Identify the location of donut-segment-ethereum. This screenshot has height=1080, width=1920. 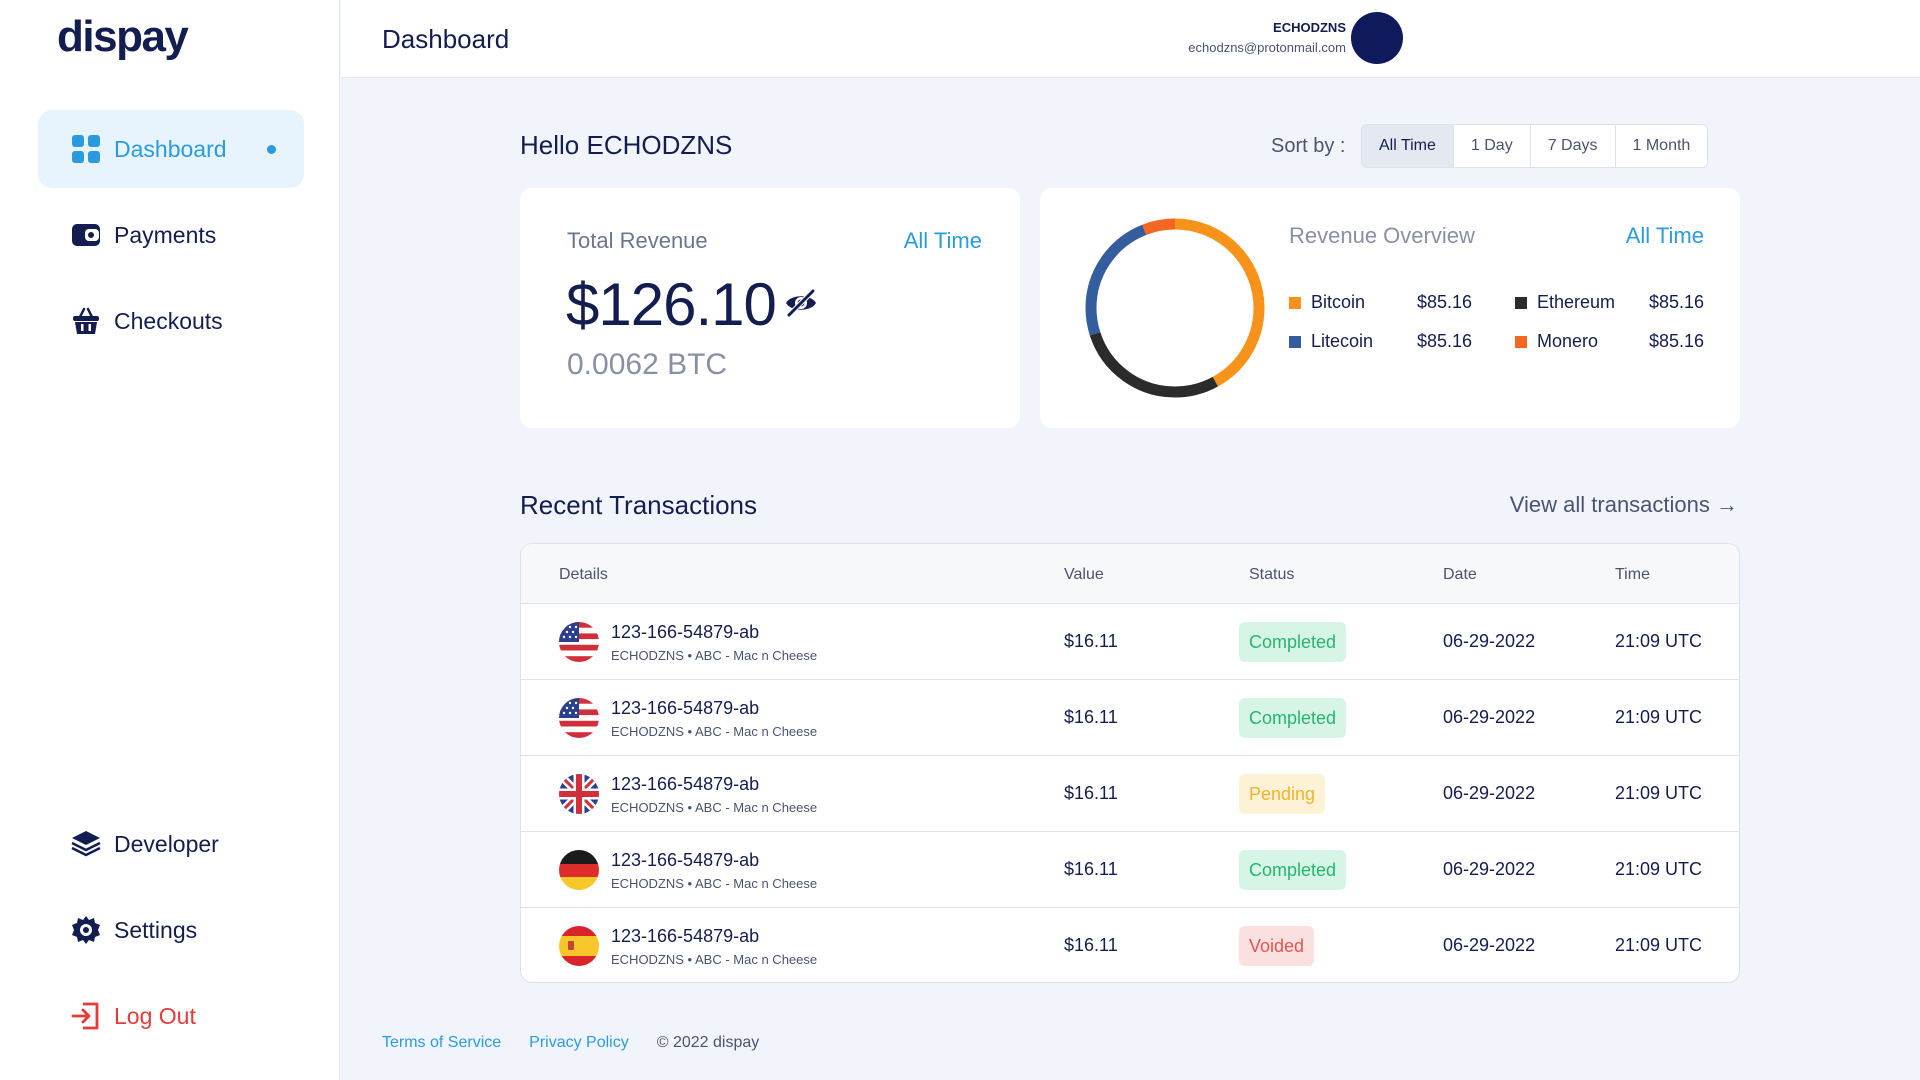
(1175, 308).